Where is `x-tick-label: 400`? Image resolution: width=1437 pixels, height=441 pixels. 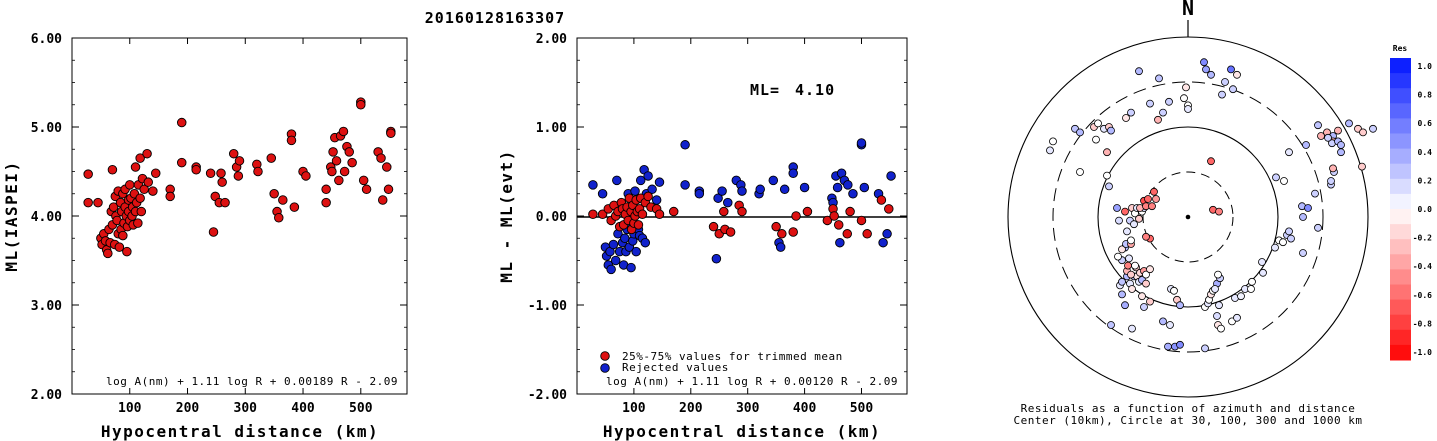 x-tick-label: 400 is located at coordinates (805, 408).